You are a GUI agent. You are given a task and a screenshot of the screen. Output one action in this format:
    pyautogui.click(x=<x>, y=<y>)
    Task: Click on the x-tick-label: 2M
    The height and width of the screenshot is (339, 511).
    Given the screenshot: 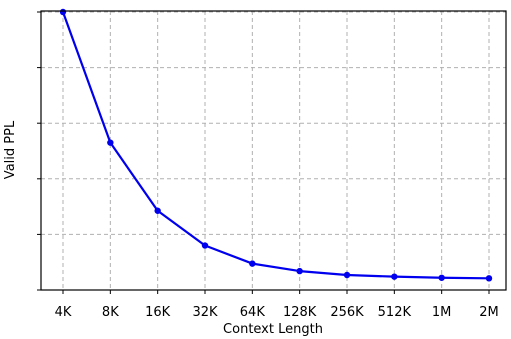 What is the action you would take?
    pyautogui.click(x=489, y=312)
    